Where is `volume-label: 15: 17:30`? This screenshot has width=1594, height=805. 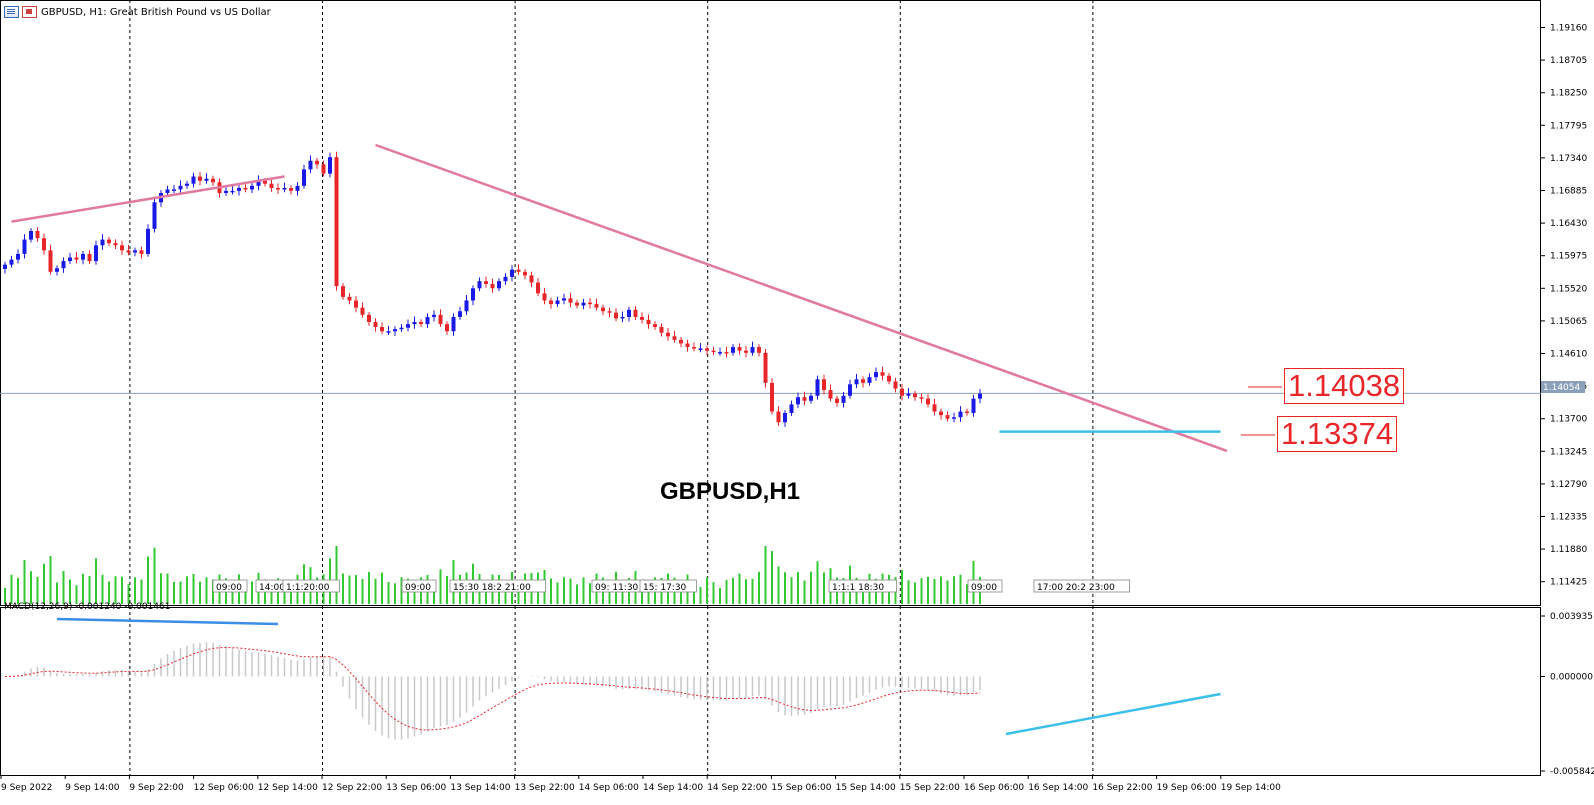 volume-label: 15: 17:30 is located at coordinates (665, 588).